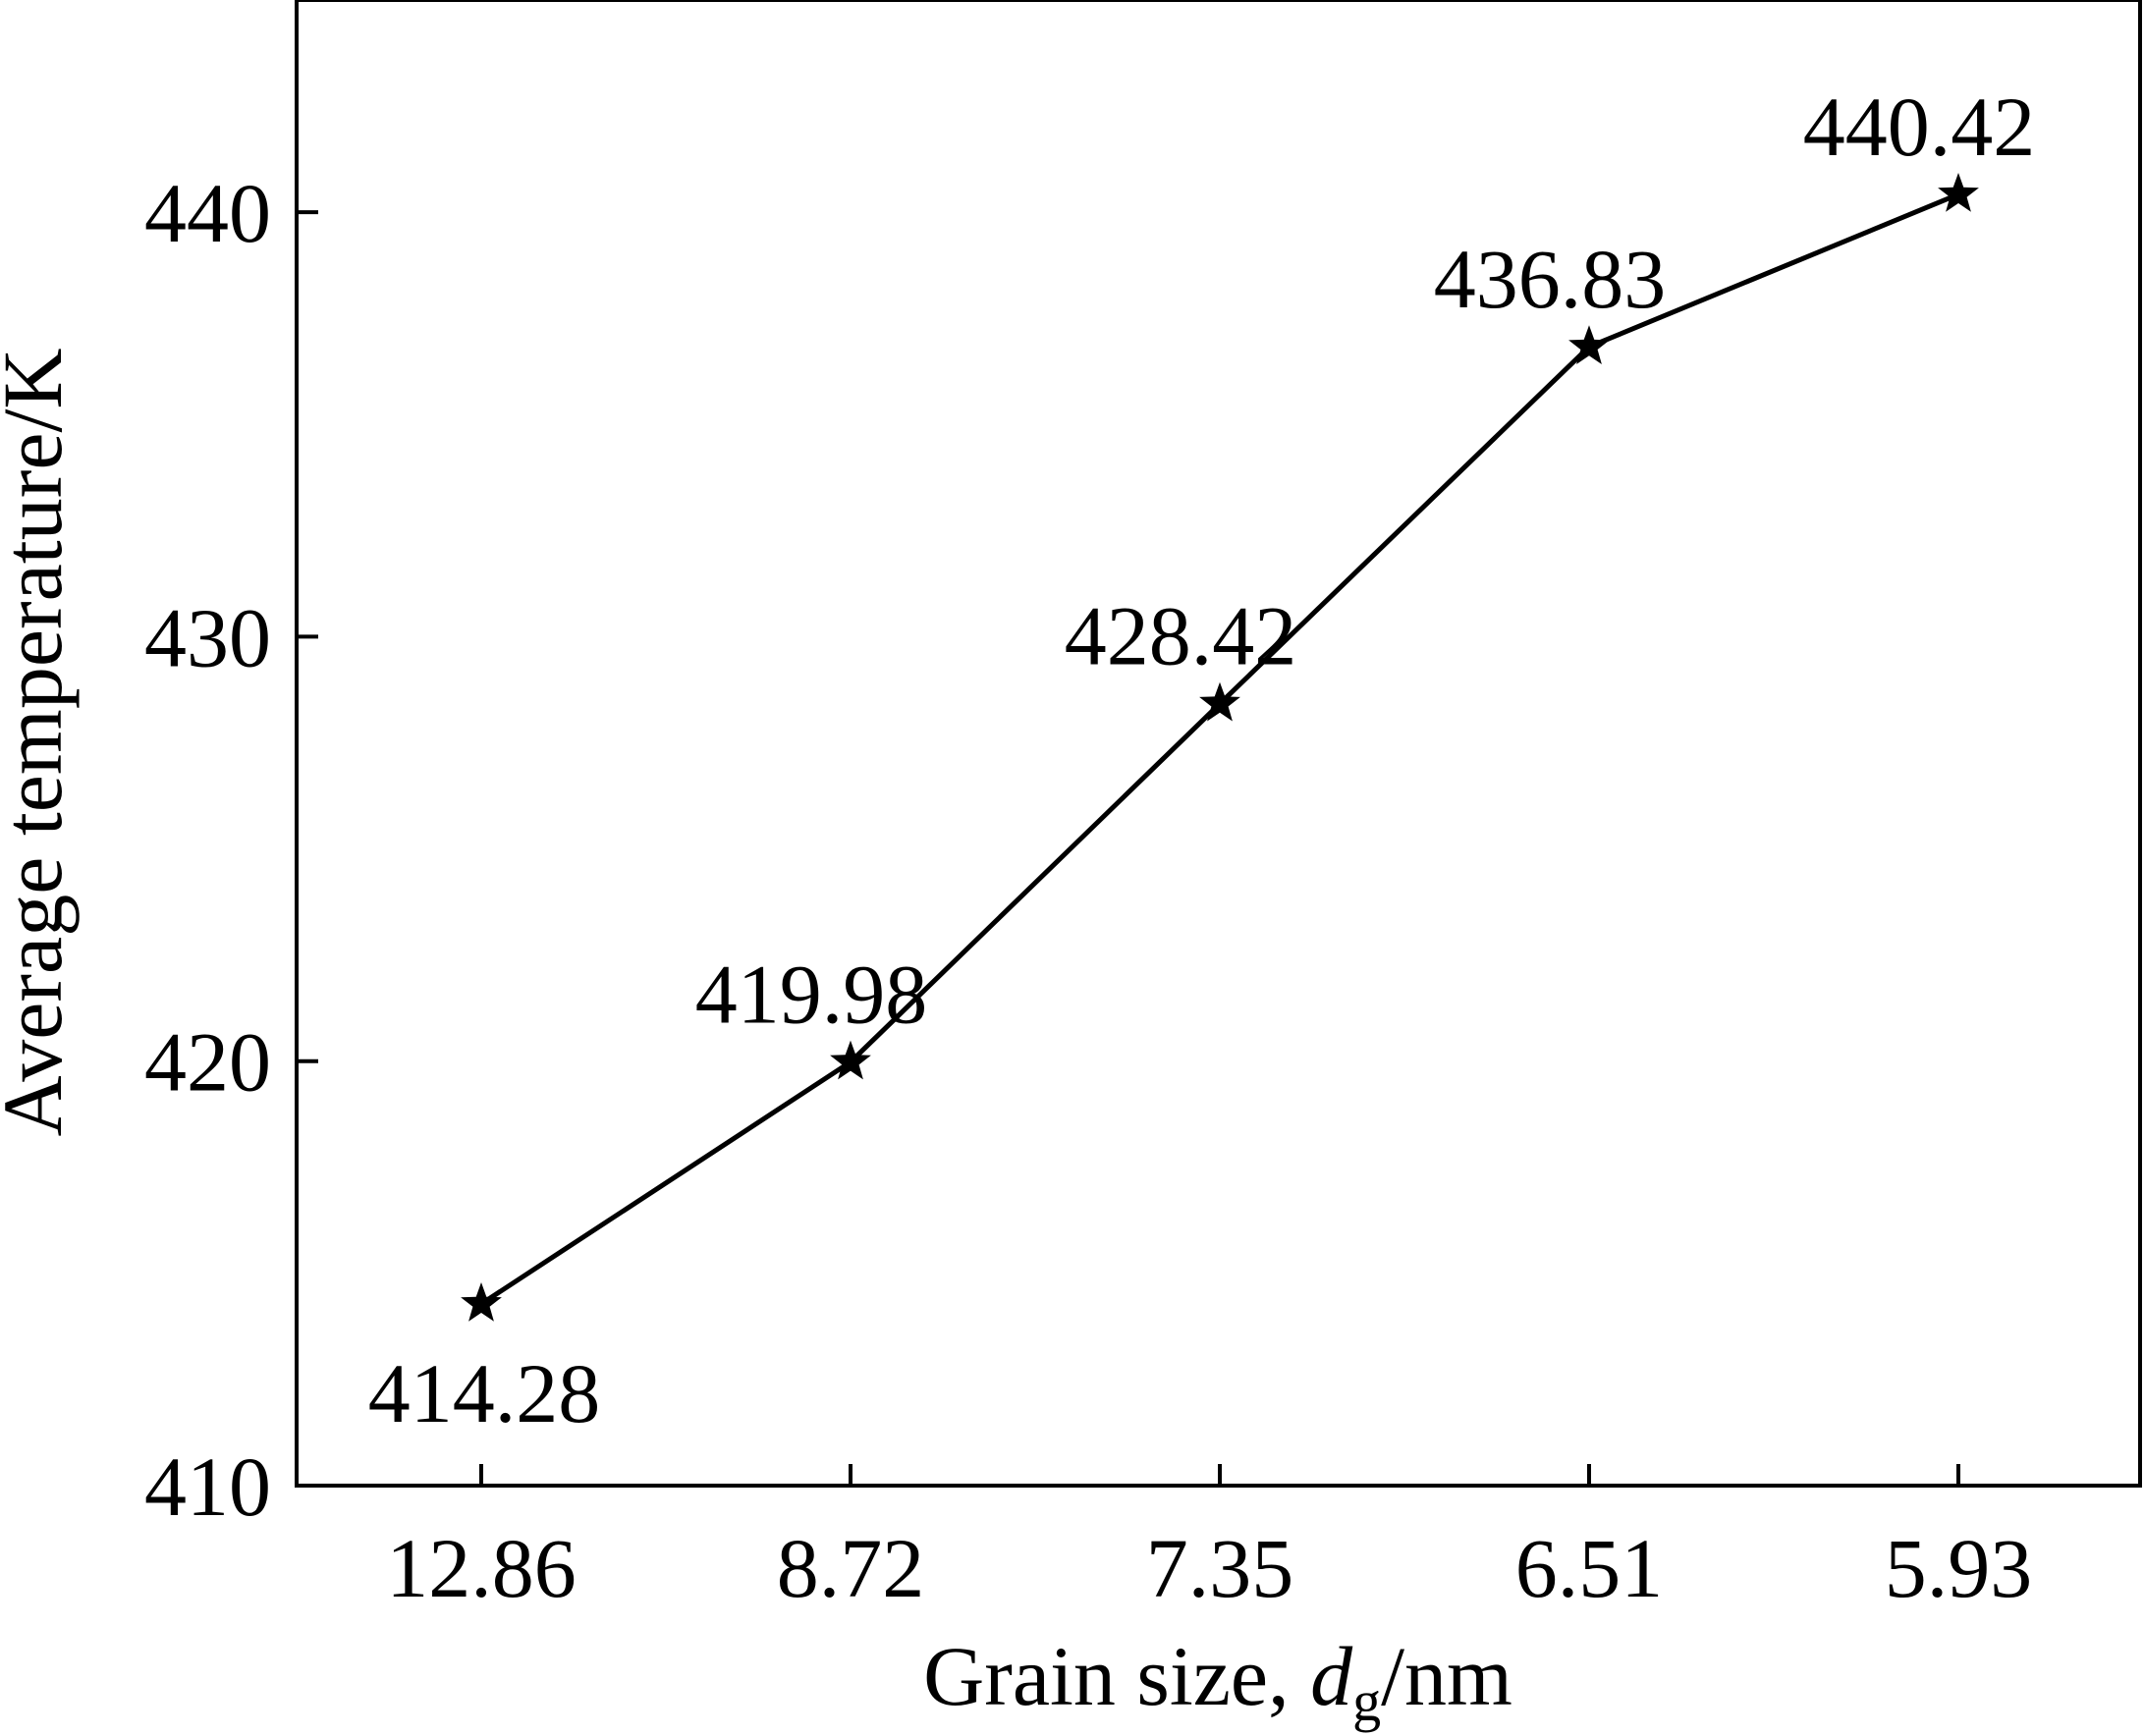 Image resolution: width=2144 pixels, height=1736 pixels. Describe the element at coordinates (1446, 1676) in the screenshot. I see `x-axis-label-suffix: /nm` at that location.